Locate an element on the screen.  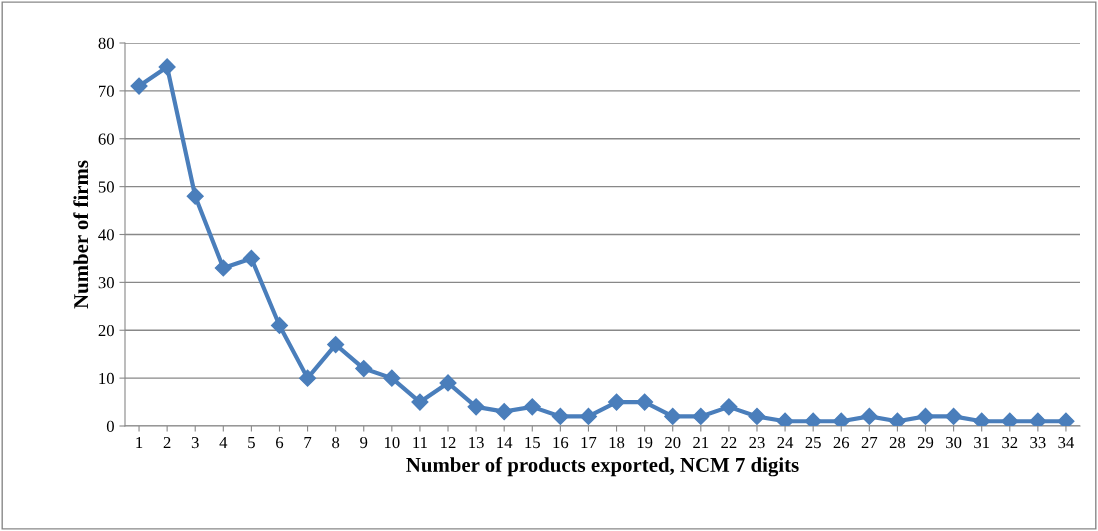
x-tick-label: 16 is located at coordinates (561, 442).